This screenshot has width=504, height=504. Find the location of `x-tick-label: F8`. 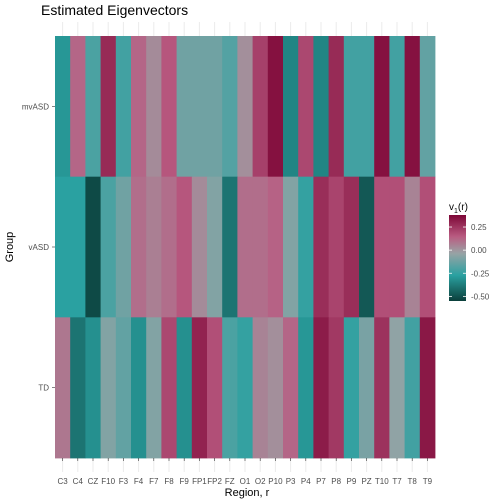

x-tick-label: F8 is located at coordinates (169, 481).